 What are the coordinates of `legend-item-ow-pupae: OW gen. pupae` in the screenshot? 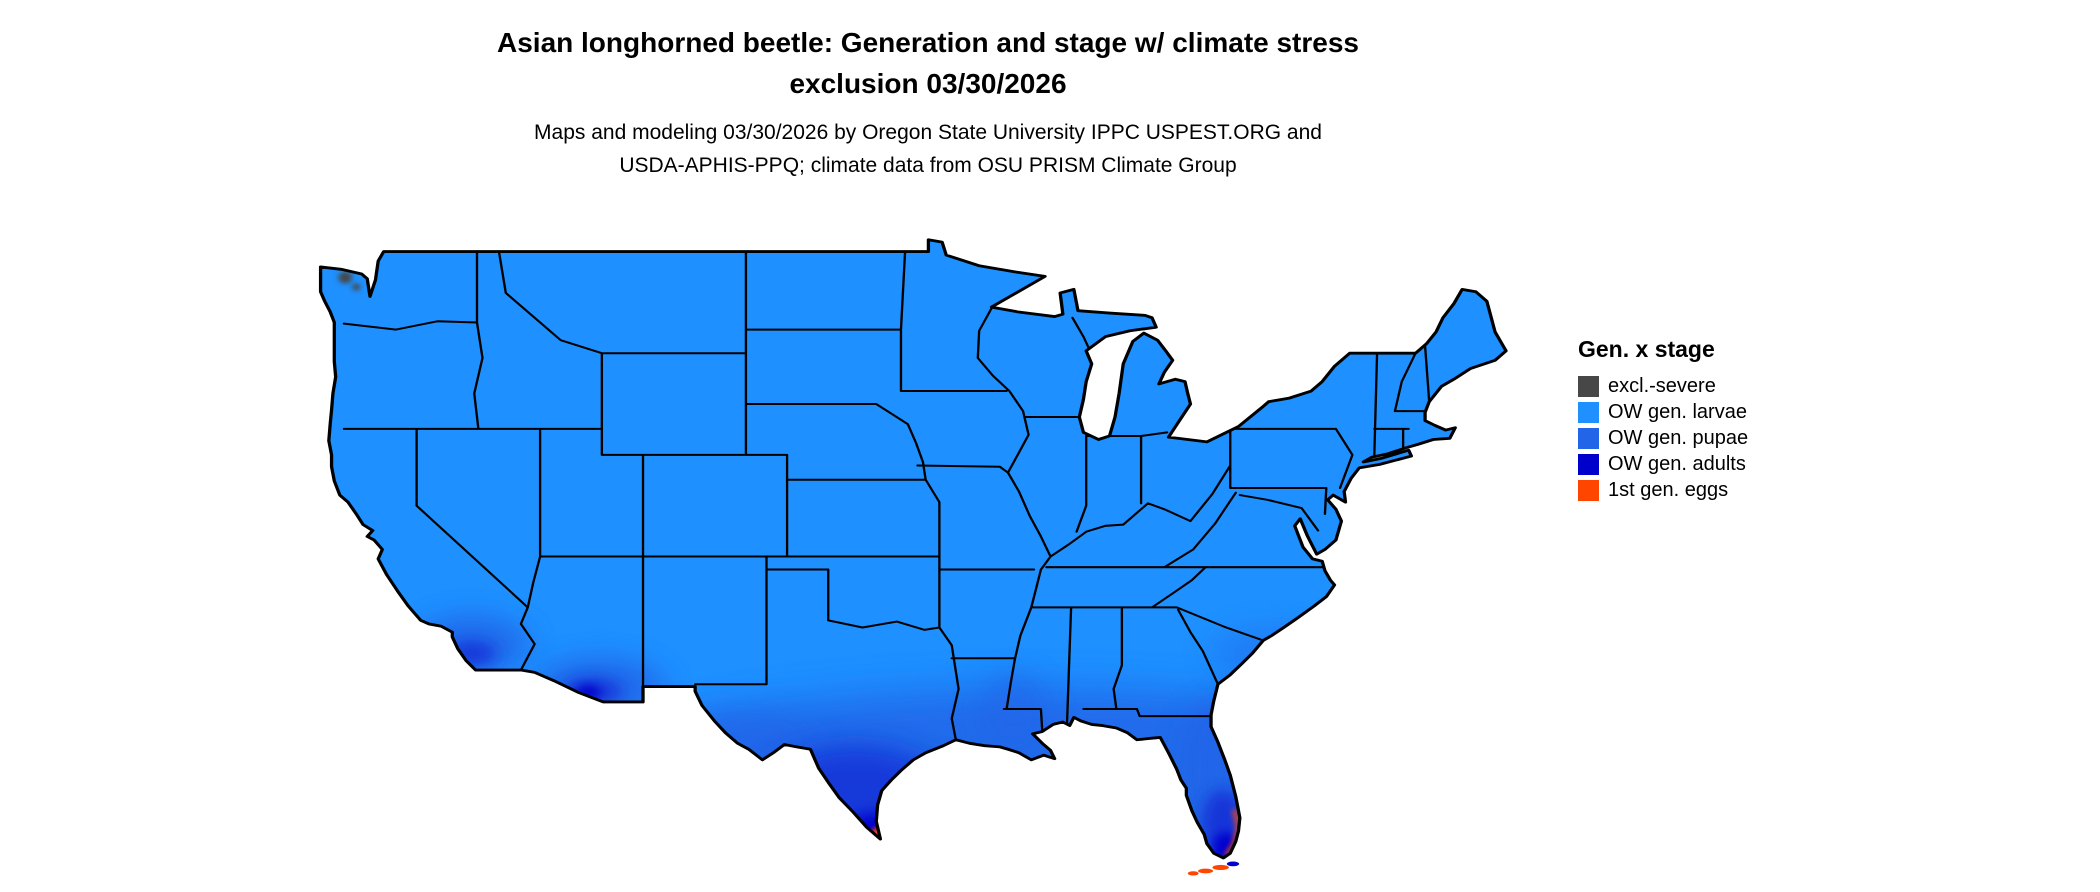 It's located at (1663, 438).